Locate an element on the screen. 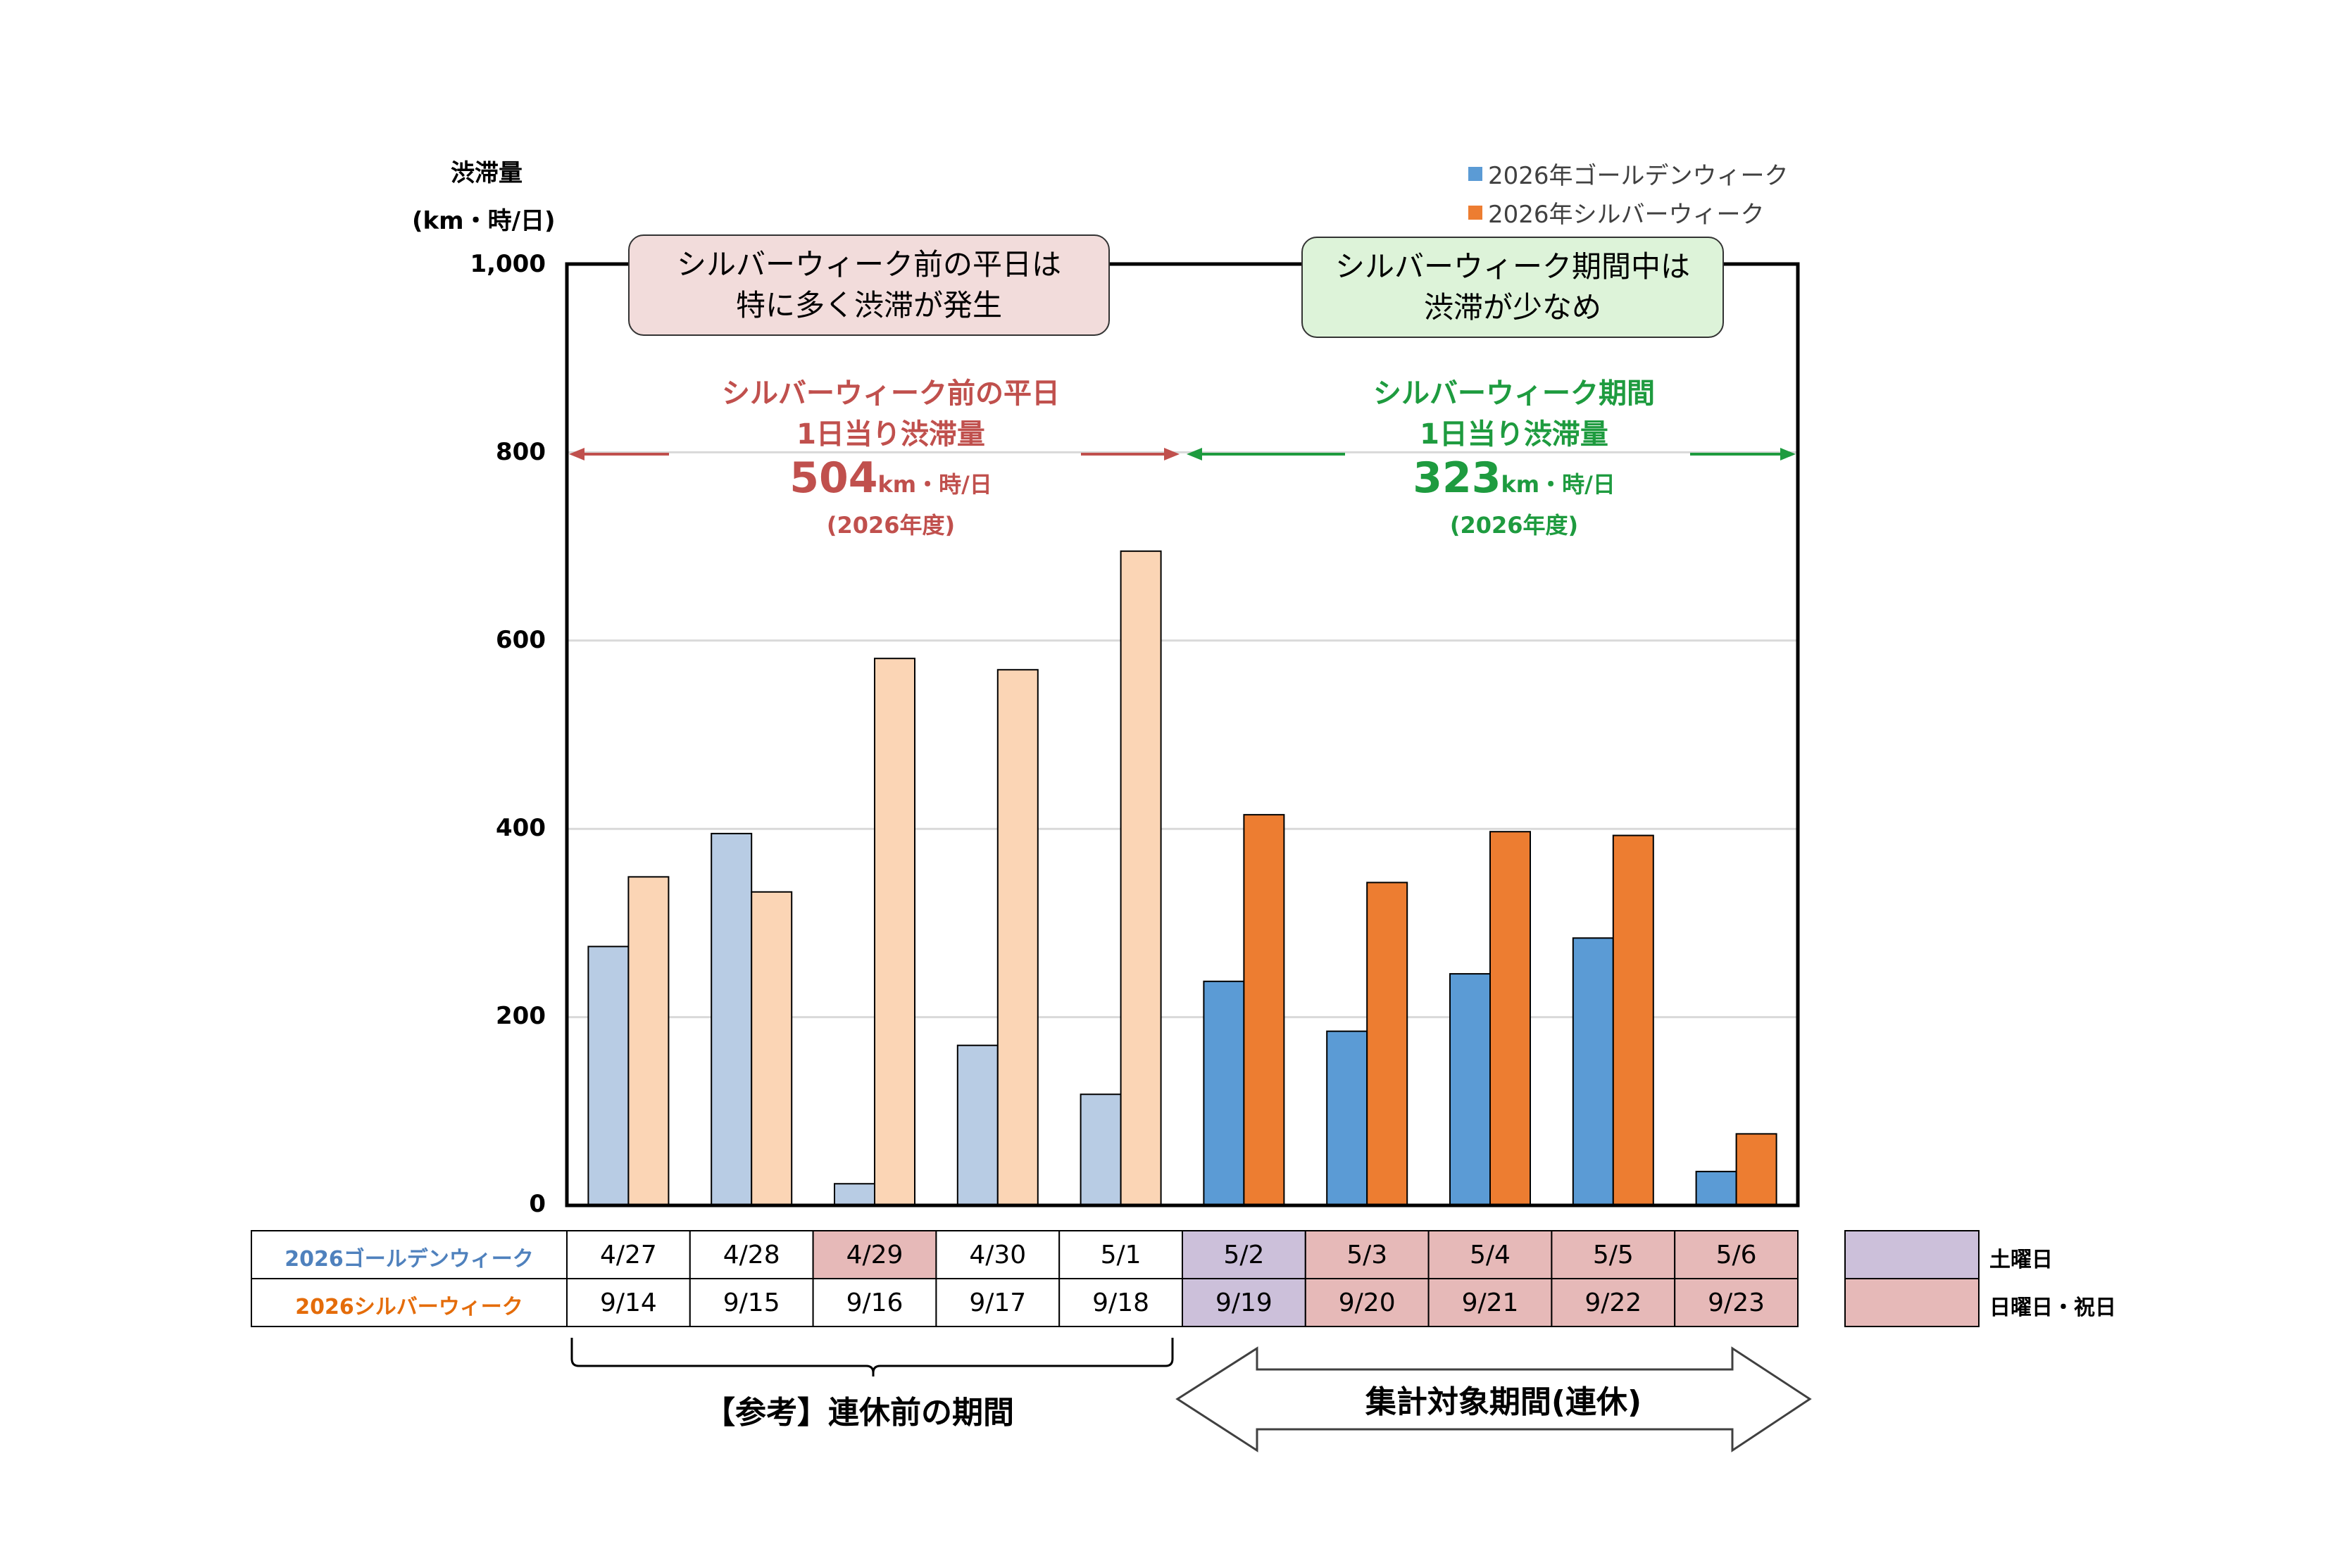 This screenshot has height=1568, width=2326. reference-period-label: 【参考】連休前の期間 is located at coordinates (859, 1413).